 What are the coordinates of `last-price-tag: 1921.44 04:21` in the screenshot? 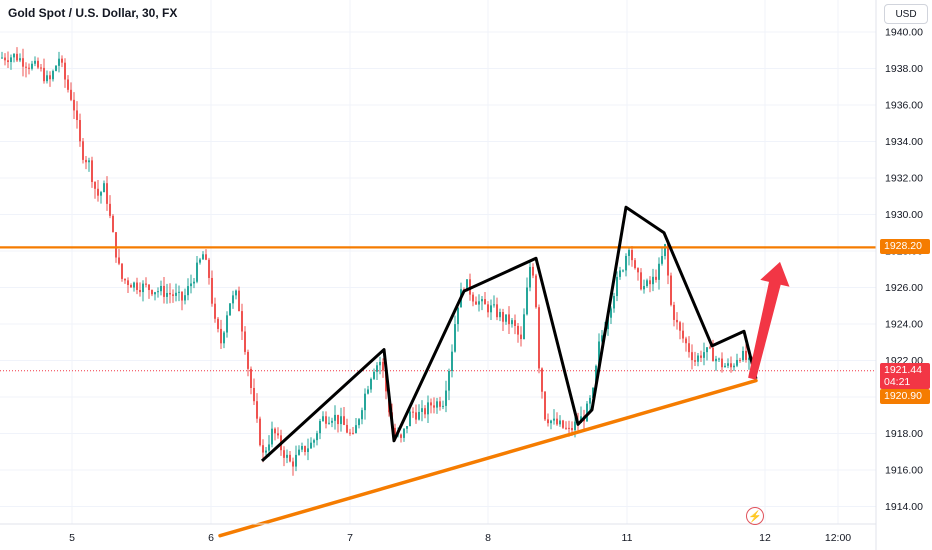 It's located at (905, 376).